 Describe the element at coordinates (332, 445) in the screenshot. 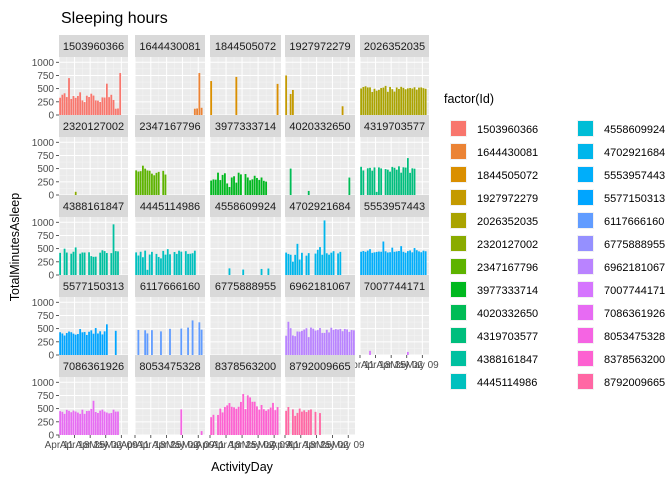

I see `x-tick-label: May 02` at that location.